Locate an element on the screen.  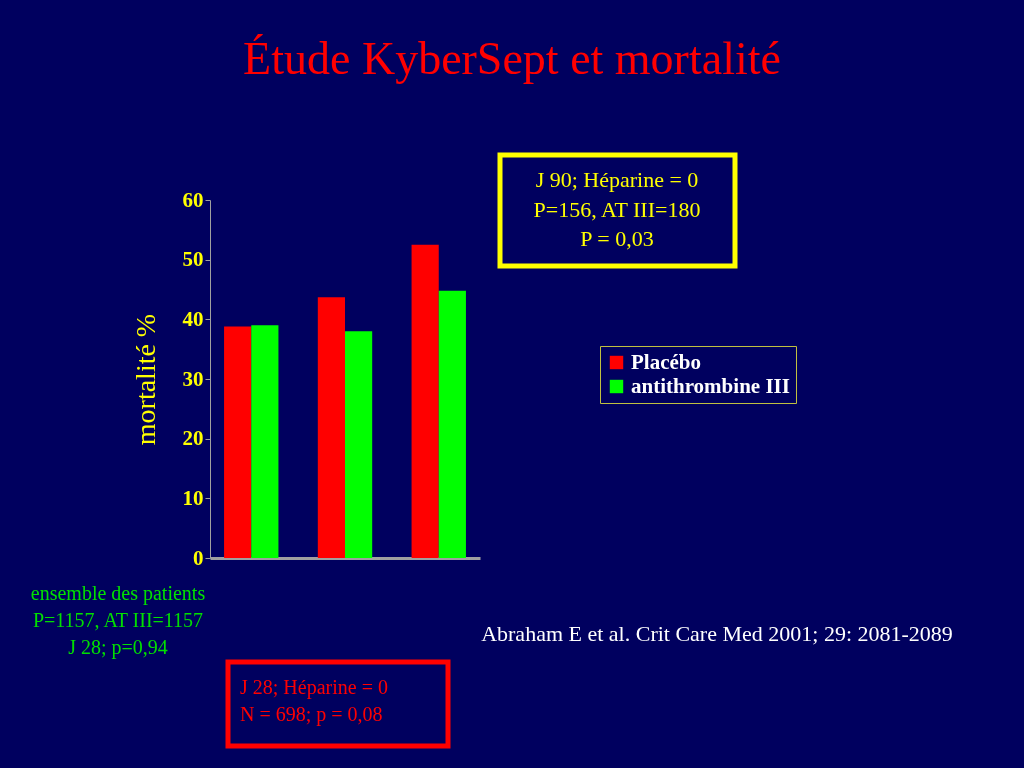
y-tick-label: 50 is located at coordinates (193, 259).